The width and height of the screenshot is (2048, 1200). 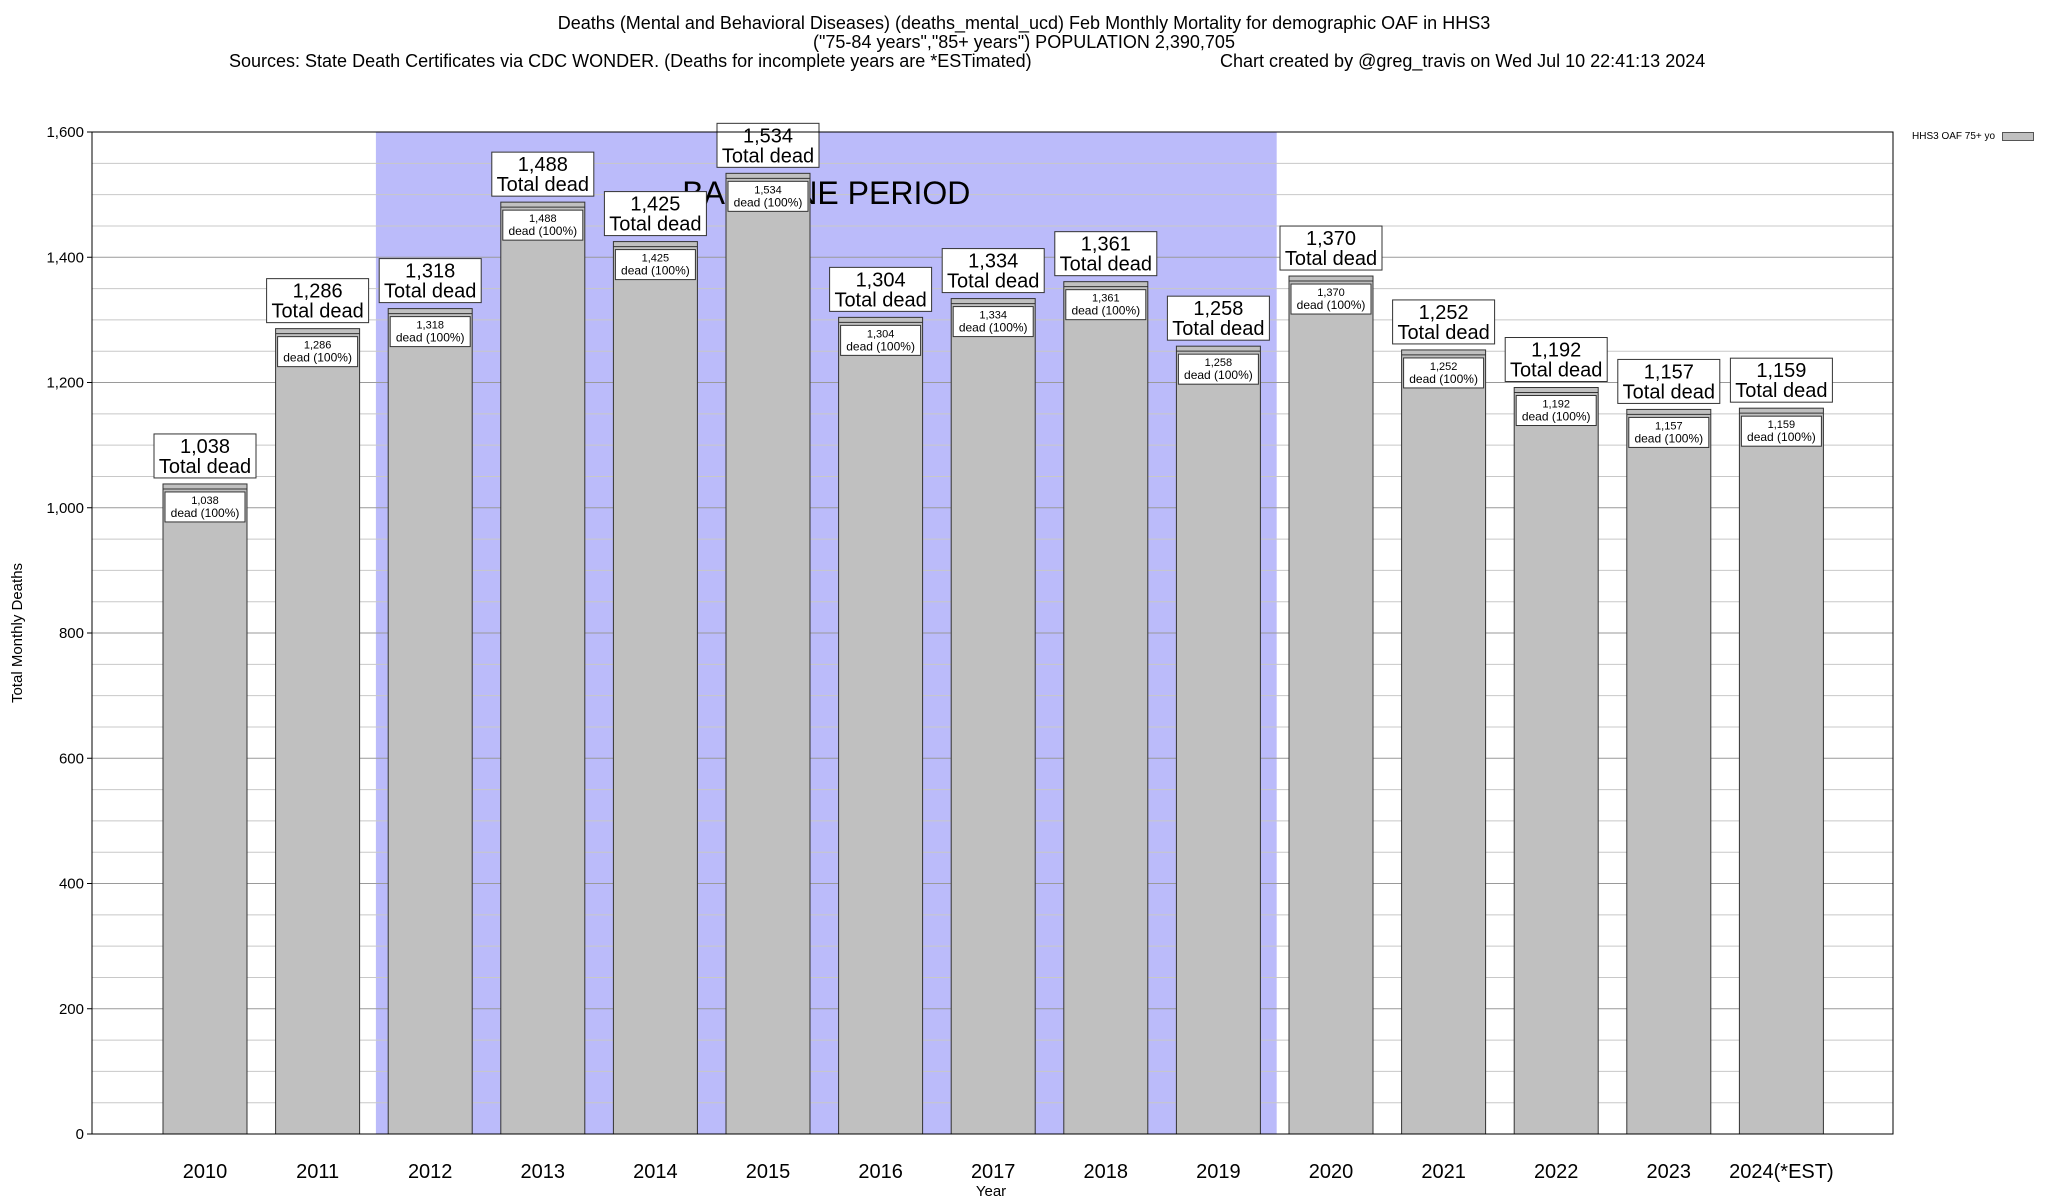 What do you see at coordinates (881, 280) in the screenshot?
I see `total-value-label: 1,304` at bounding box center [881, 280].